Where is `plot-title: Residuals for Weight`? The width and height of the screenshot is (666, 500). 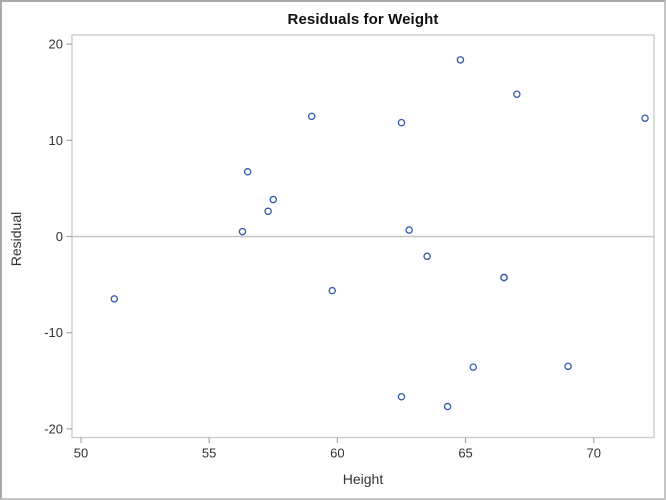 plot-title: Residuals for Weight is located at coordinates (363, 19).